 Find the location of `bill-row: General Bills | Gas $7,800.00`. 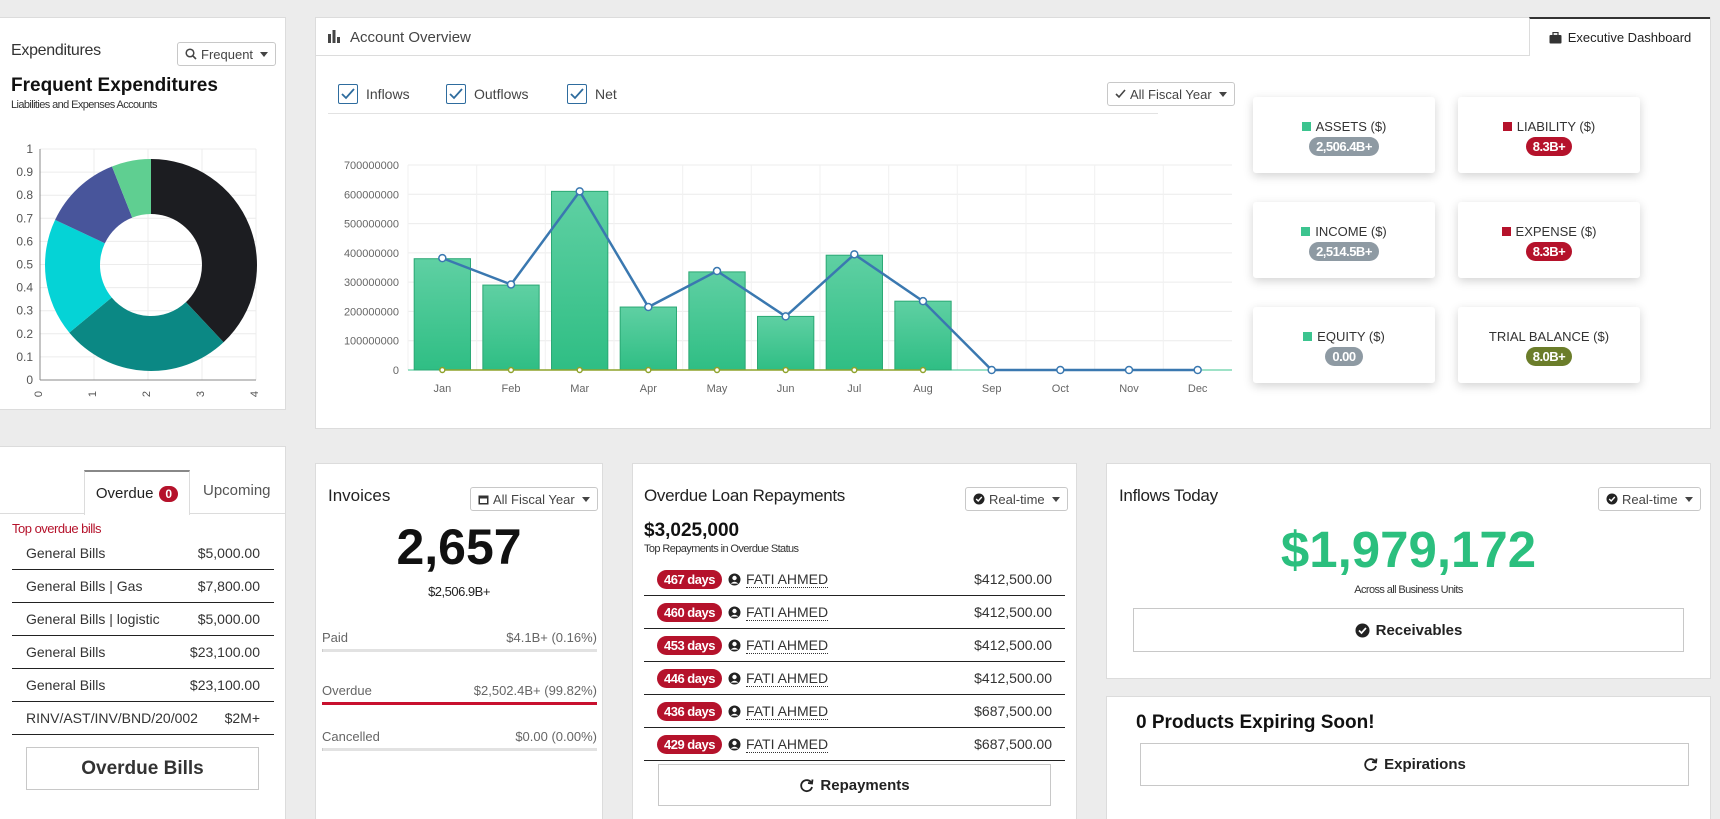

bill-row: General Bills | Gas $7,800.00 is located at coordinates (143, 586).